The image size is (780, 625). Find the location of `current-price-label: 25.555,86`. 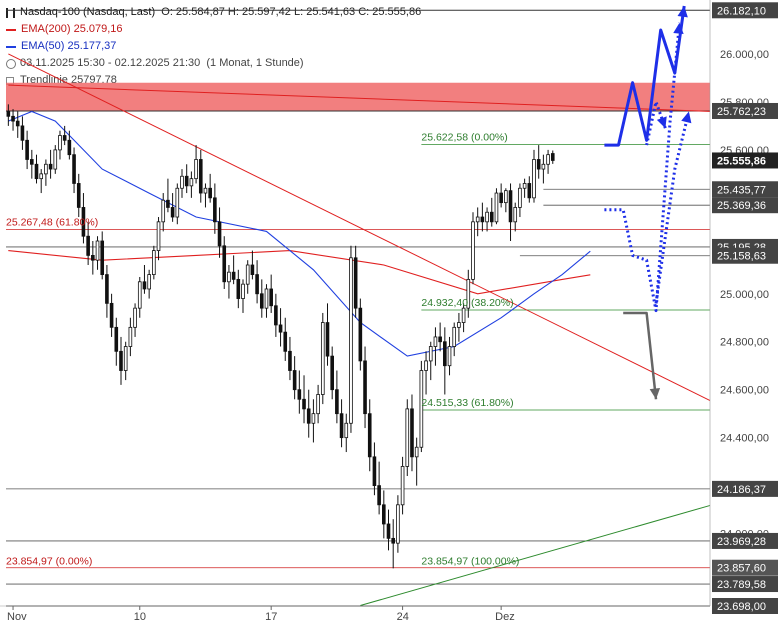

current-price-label: 25.555,86 is located at coordinates (741, 161).